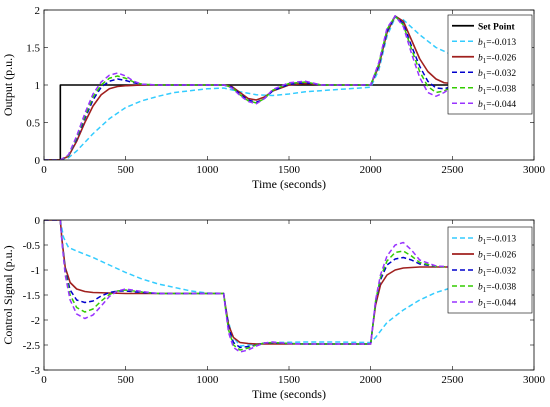  What do you see at coordinates (32, 296) in the screenshot?
I see `y-tick-label: -1.5` at bounding box center [32, 296].